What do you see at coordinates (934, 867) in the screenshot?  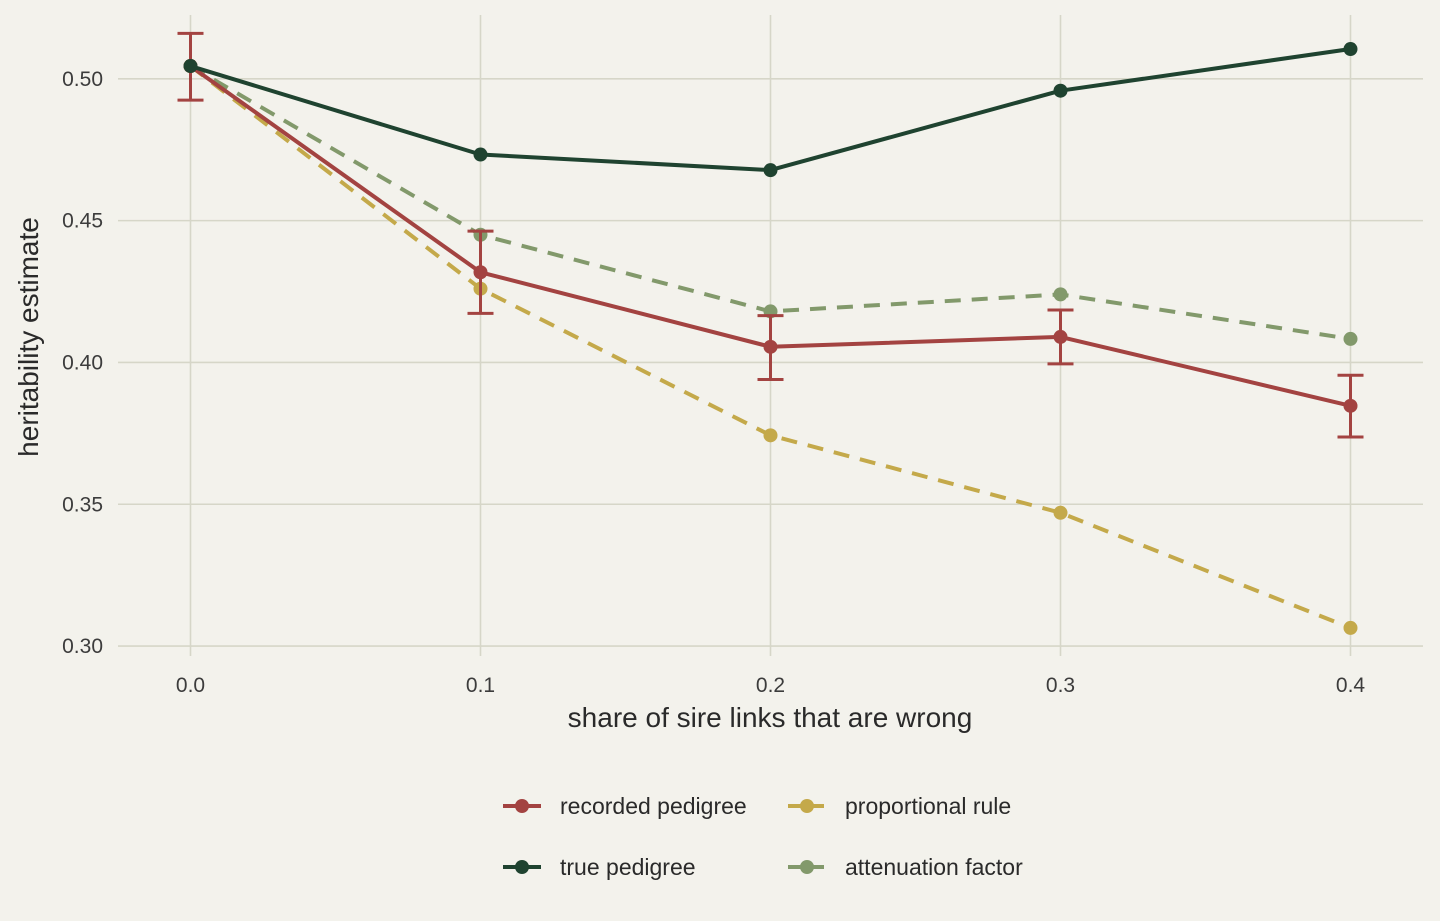 I see `legend-label: attenuation factor` at bounding box center [934, 867].